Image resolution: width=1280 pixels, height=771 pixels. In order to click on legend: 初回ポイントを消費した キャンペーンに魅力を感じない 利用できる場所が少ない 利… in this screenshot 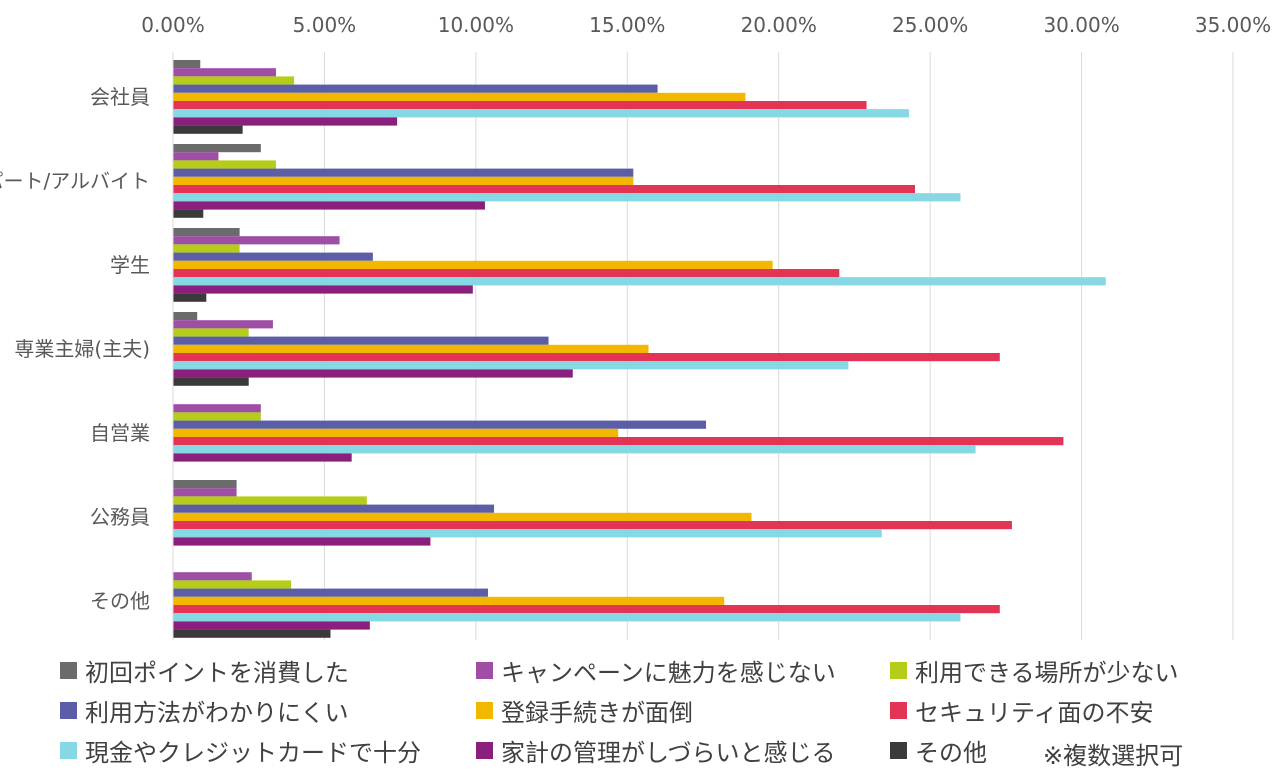, I will do `click(670, 711)`.